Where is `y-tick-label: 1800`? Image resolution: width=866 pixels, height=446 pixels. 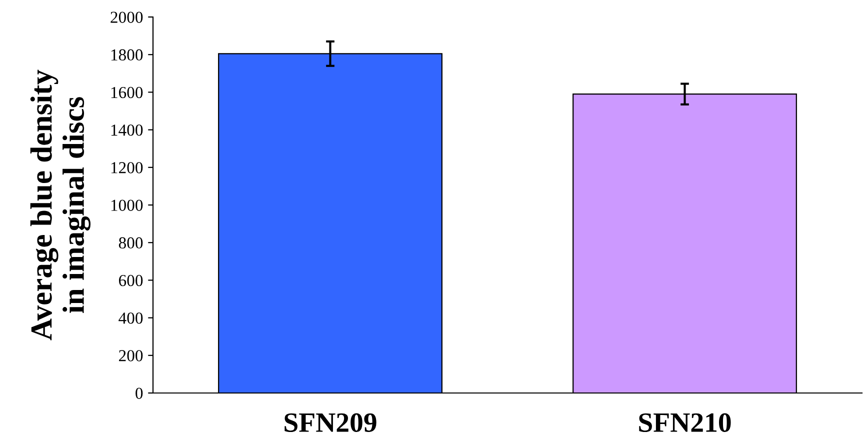 y-tick-label: 1800 is located at coordinates (127, 55).